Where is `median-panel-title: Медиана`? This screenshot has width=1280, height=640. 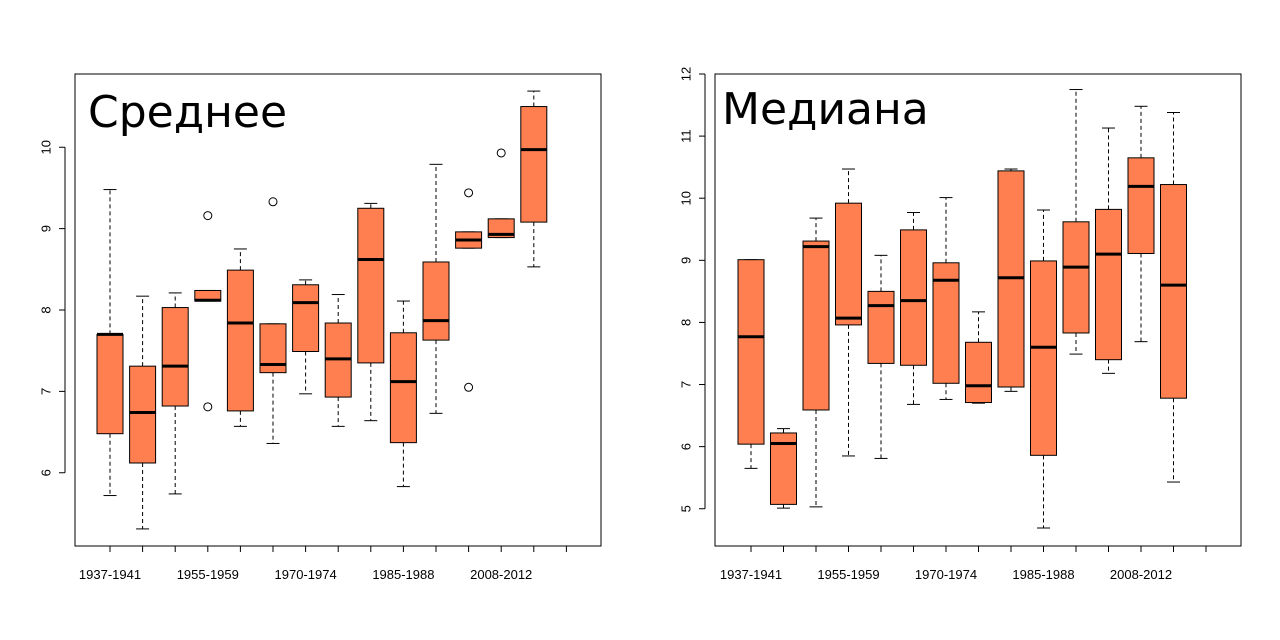
median-panel-title: Медиана is located at coordinates (825, 109).